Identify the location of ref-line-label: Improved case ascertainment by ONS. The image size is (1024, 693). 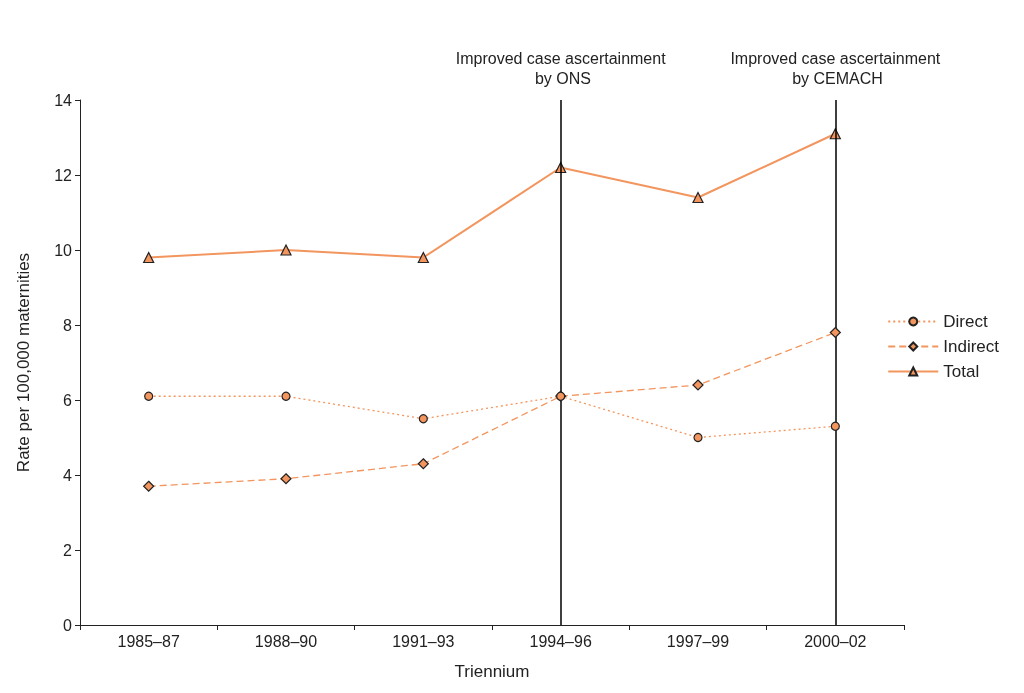
(561, 68).